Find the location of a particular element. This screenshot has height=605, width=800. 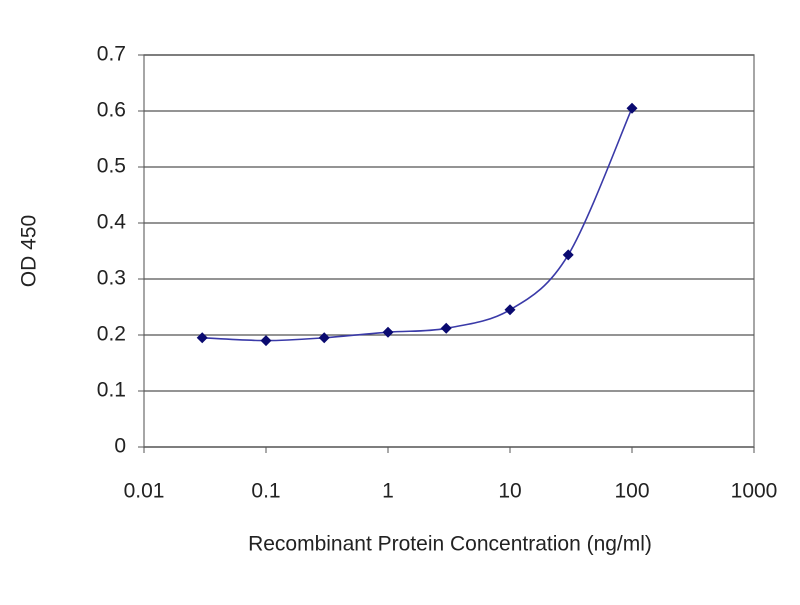

y-tick-label: 0.5 is located at coordinates (111, 166).